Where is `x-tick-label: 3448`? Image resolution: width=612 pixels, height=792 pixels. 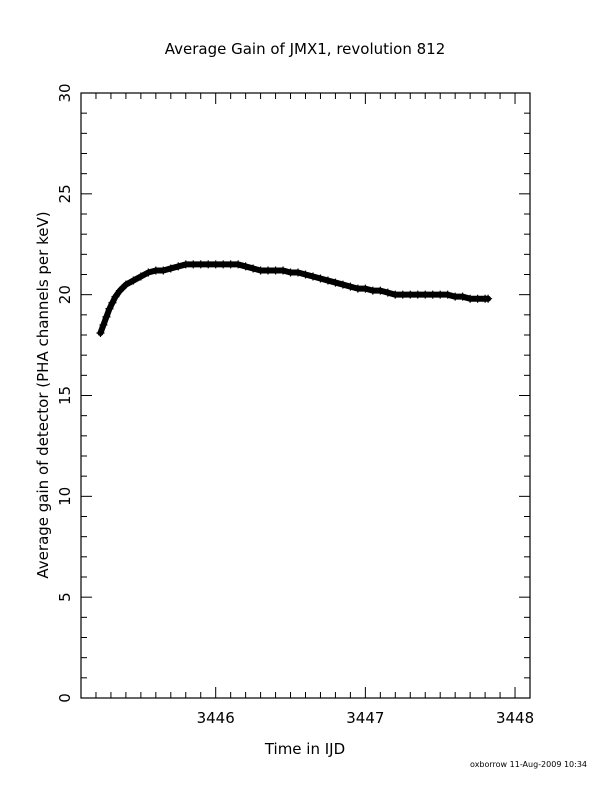
x-tick-label: 3448 is located at coordinates (515, 718).